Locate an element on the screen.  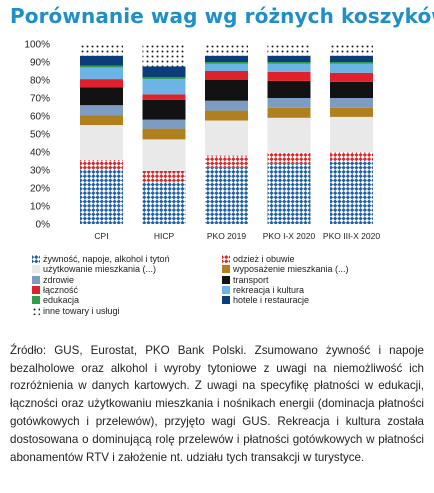
legend-item: odzież i obuwie is located at coordinates (258, 259).